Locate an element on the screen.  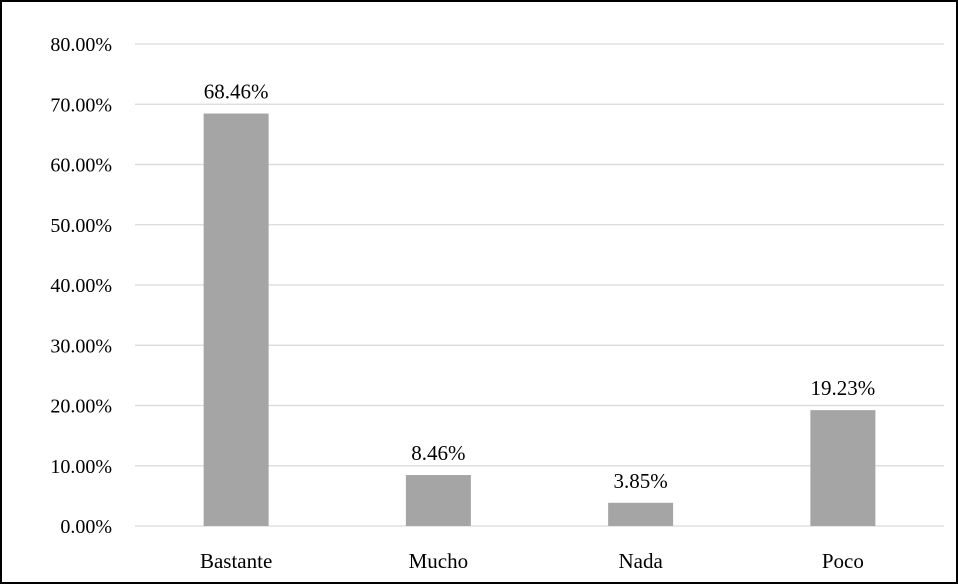
data-label: 68.46% is located at coordinates (236, 92).